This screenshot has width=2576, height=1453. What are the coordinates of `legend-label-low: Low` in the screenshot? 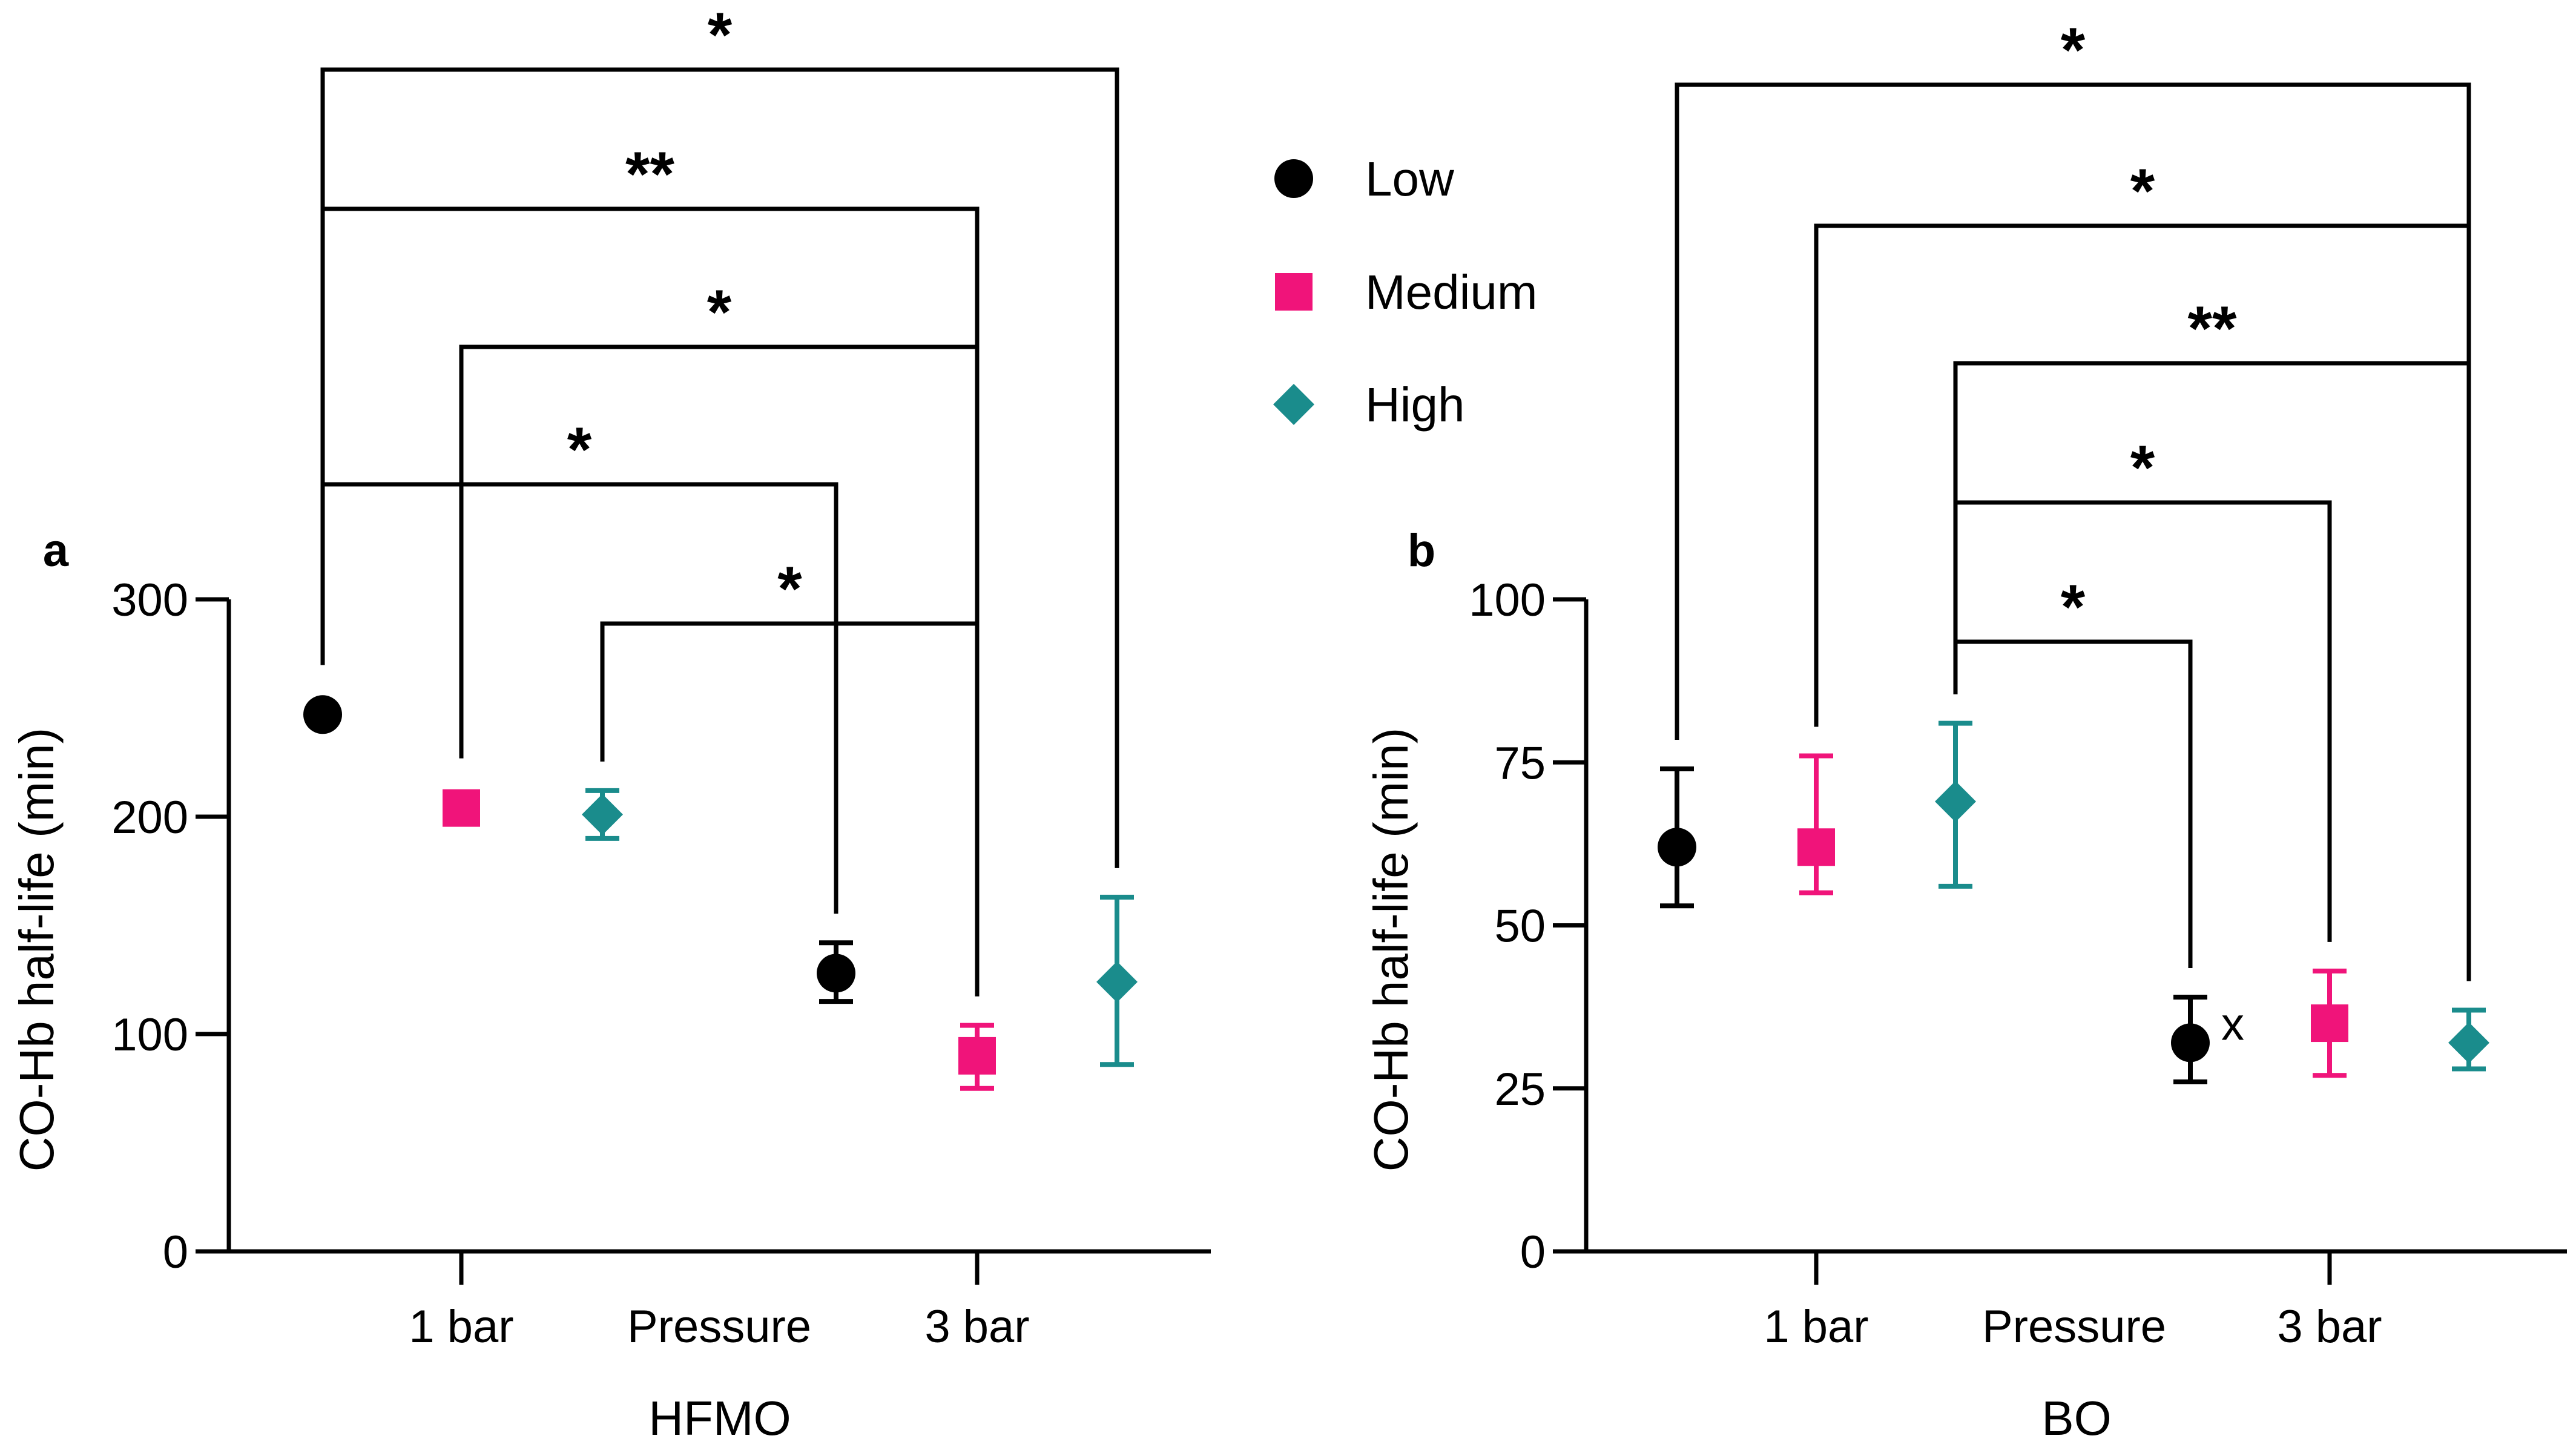 It's located at (1409, 179).